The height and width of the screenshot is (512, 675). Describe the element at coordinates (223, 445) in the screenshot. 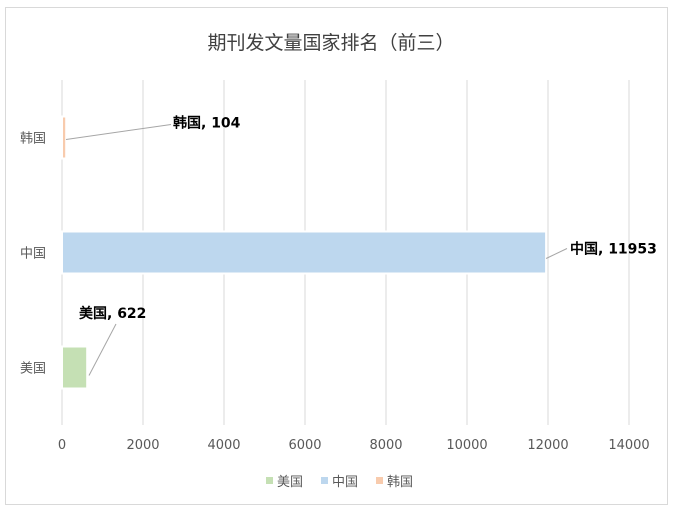

I see `x-tick-label: 4000` at that location.